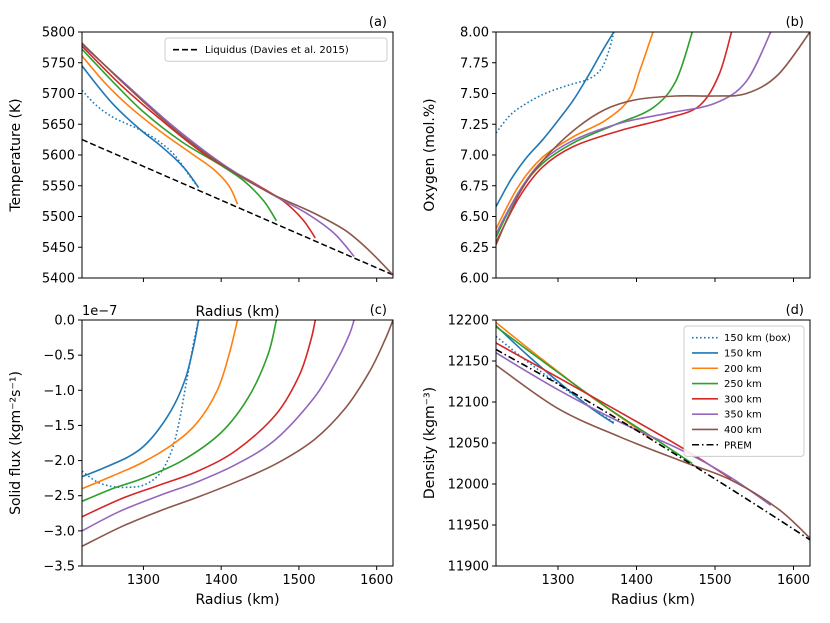 This screenshot has height=623, width=830. I want to click on y-tick-label: 5600, so click(58, 156).